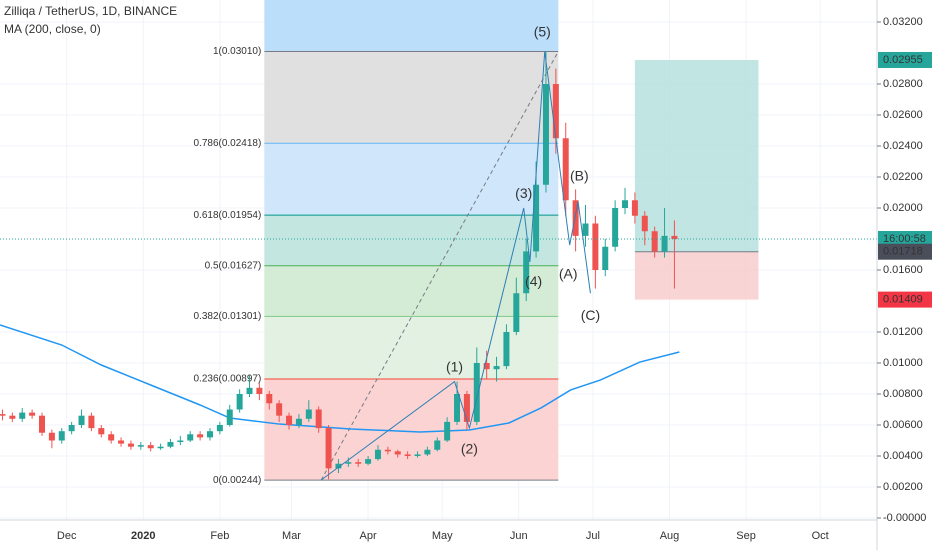  What do you see at coordinates (368, 536) in the screenshot?
I see `x-tick-label: Apr` at bounding box center [368, 536].